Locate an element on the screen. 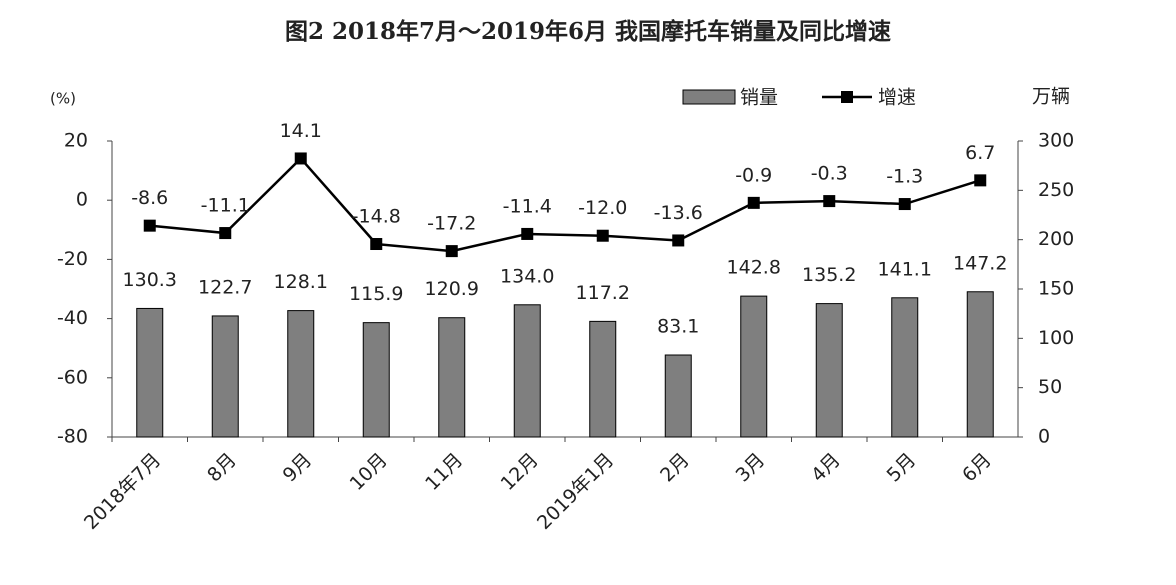  bar-value-label: 134.0 is located at coordinates (527, 276).